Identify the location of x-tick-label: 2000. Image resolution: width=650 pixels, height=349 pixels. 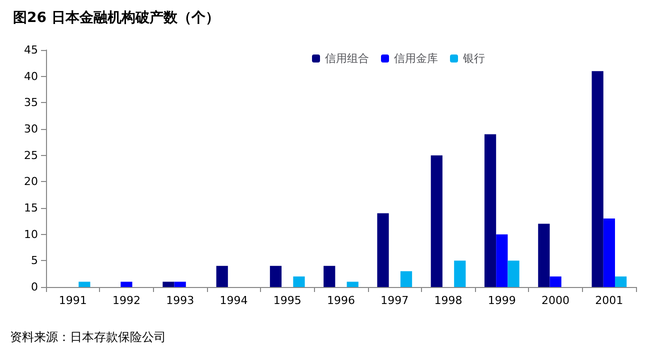
(556, 300).